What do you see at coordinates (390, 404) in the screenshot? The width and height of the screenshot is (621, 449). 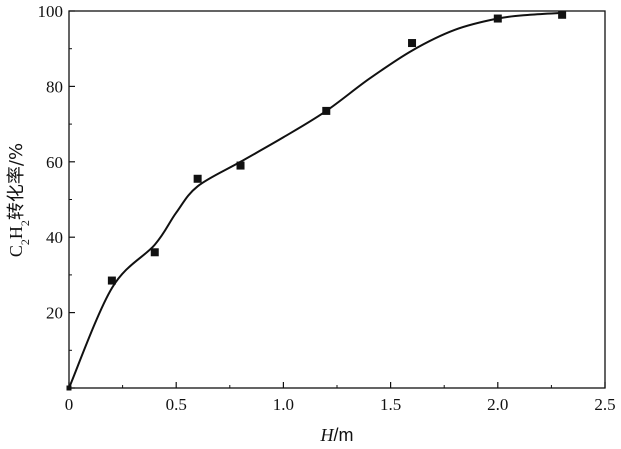 I see `x-tick-label: 1.5` at bounding box center [390, 404].